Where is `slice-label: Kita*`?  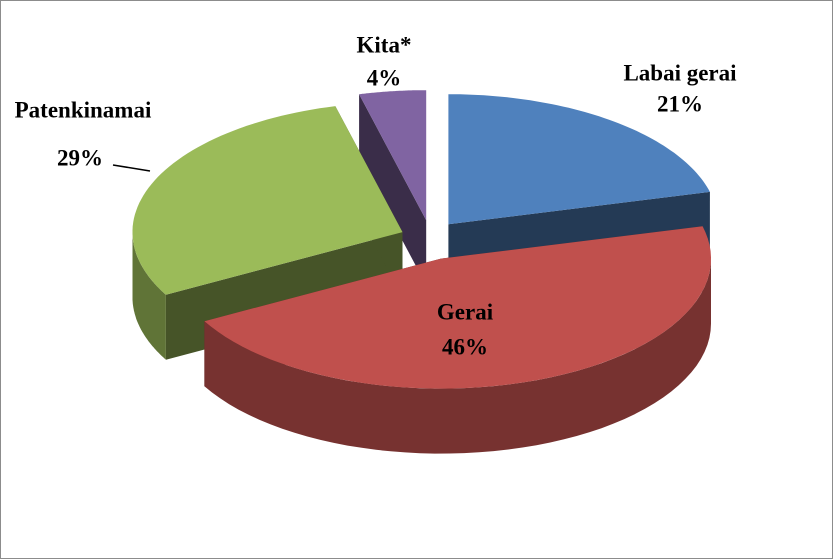 slice-label: Kita* is located at coordinates (384, 44).